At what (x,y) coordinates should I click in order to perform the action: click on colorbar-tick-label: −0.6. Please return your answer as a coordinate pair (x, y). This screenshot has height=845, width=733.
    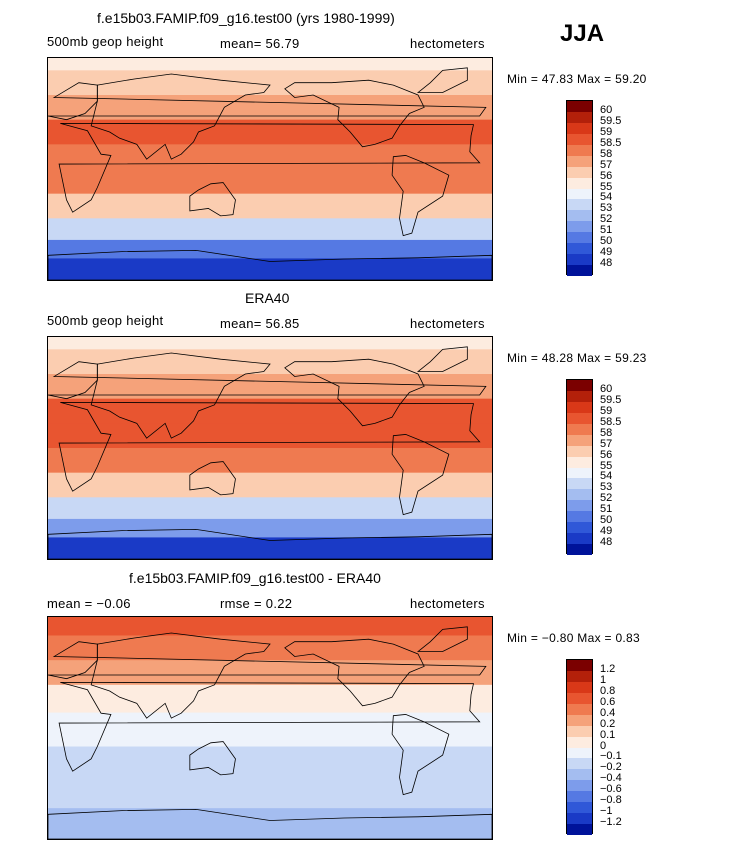
    Looking at the image, I should click on (611, 789).